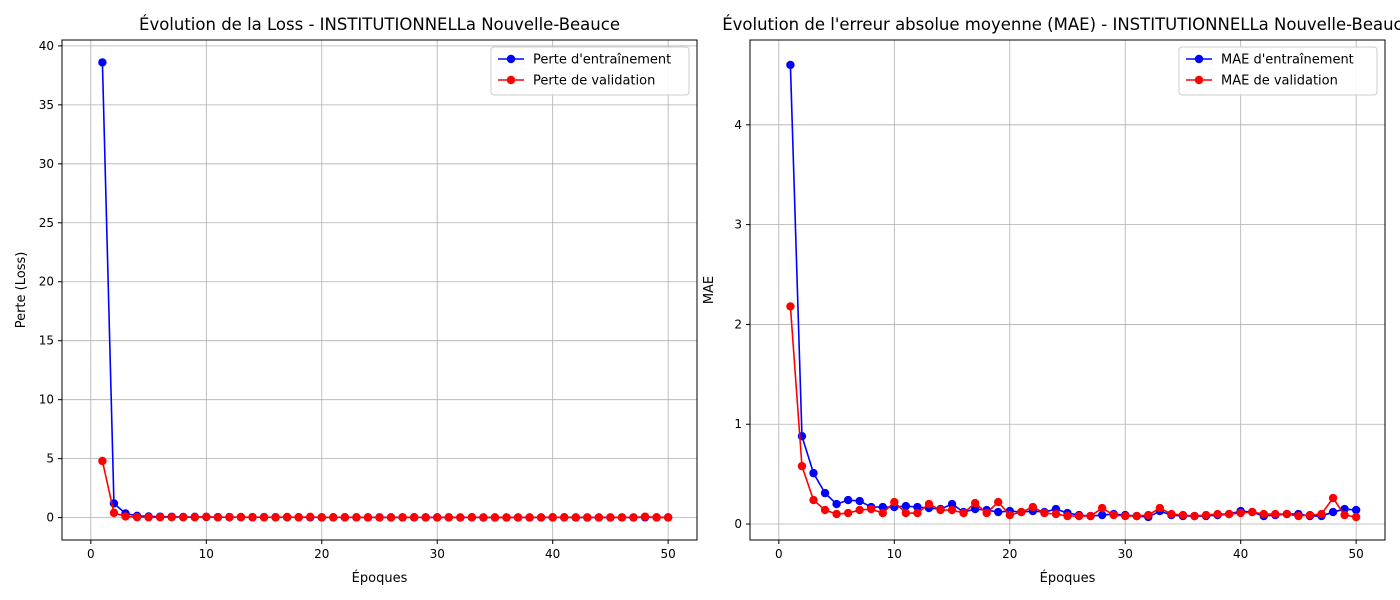  Describe the element at coordinates (46, 223) in the screenshot. I see `y-tick-label: 25` at that location.